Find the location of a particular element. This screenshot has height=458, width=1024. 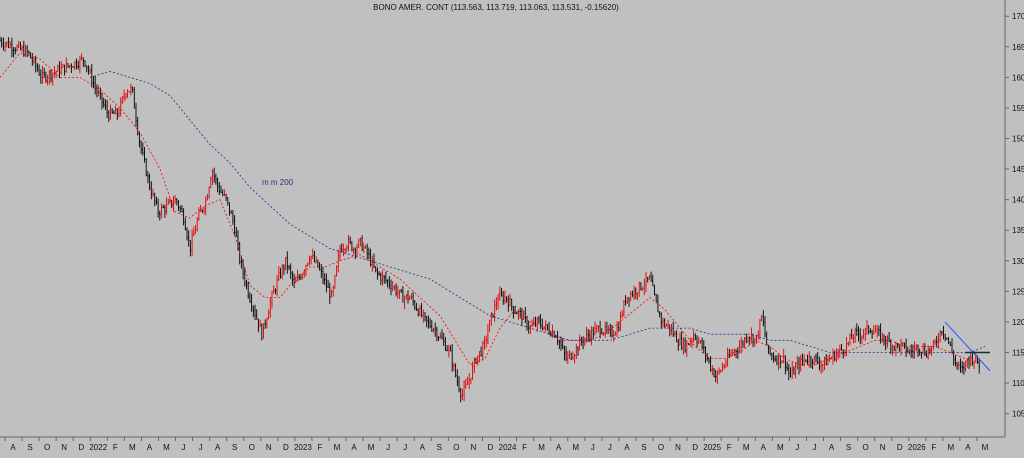

y-tick-label: 155 is located at coordinates (1018, 108).